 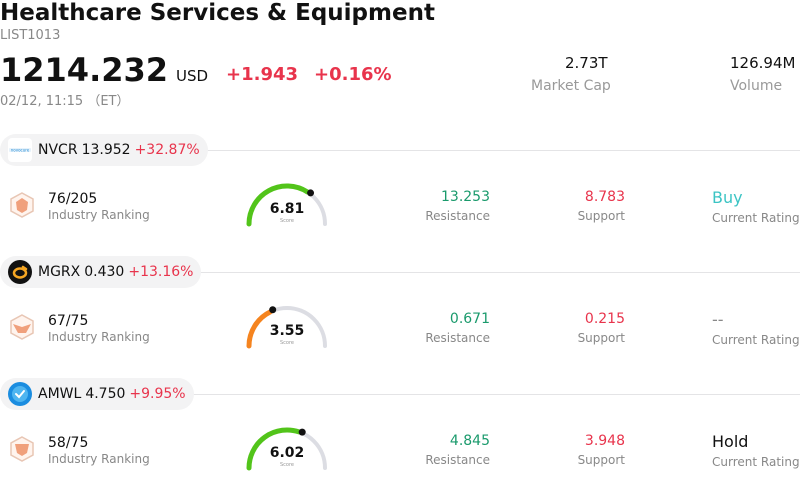 I want to click on price-change-percent: +0.16%, so click(x=353, y=74).